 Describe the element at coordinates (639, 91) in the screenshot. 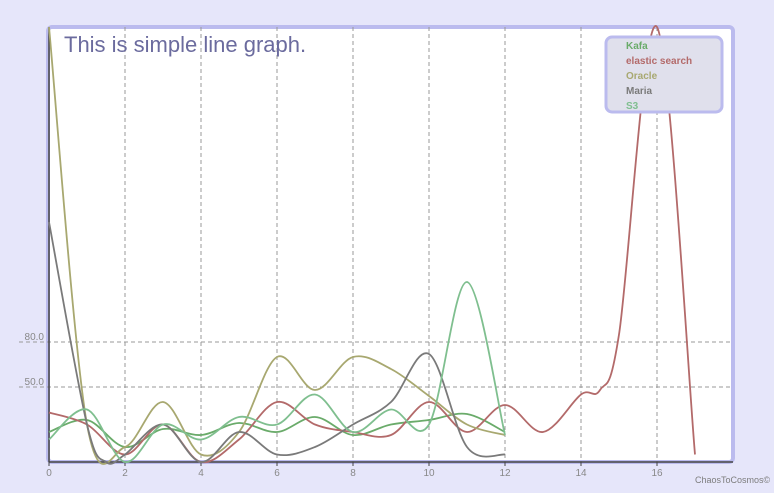

I see `legend-item-maria: Maria` at that location.